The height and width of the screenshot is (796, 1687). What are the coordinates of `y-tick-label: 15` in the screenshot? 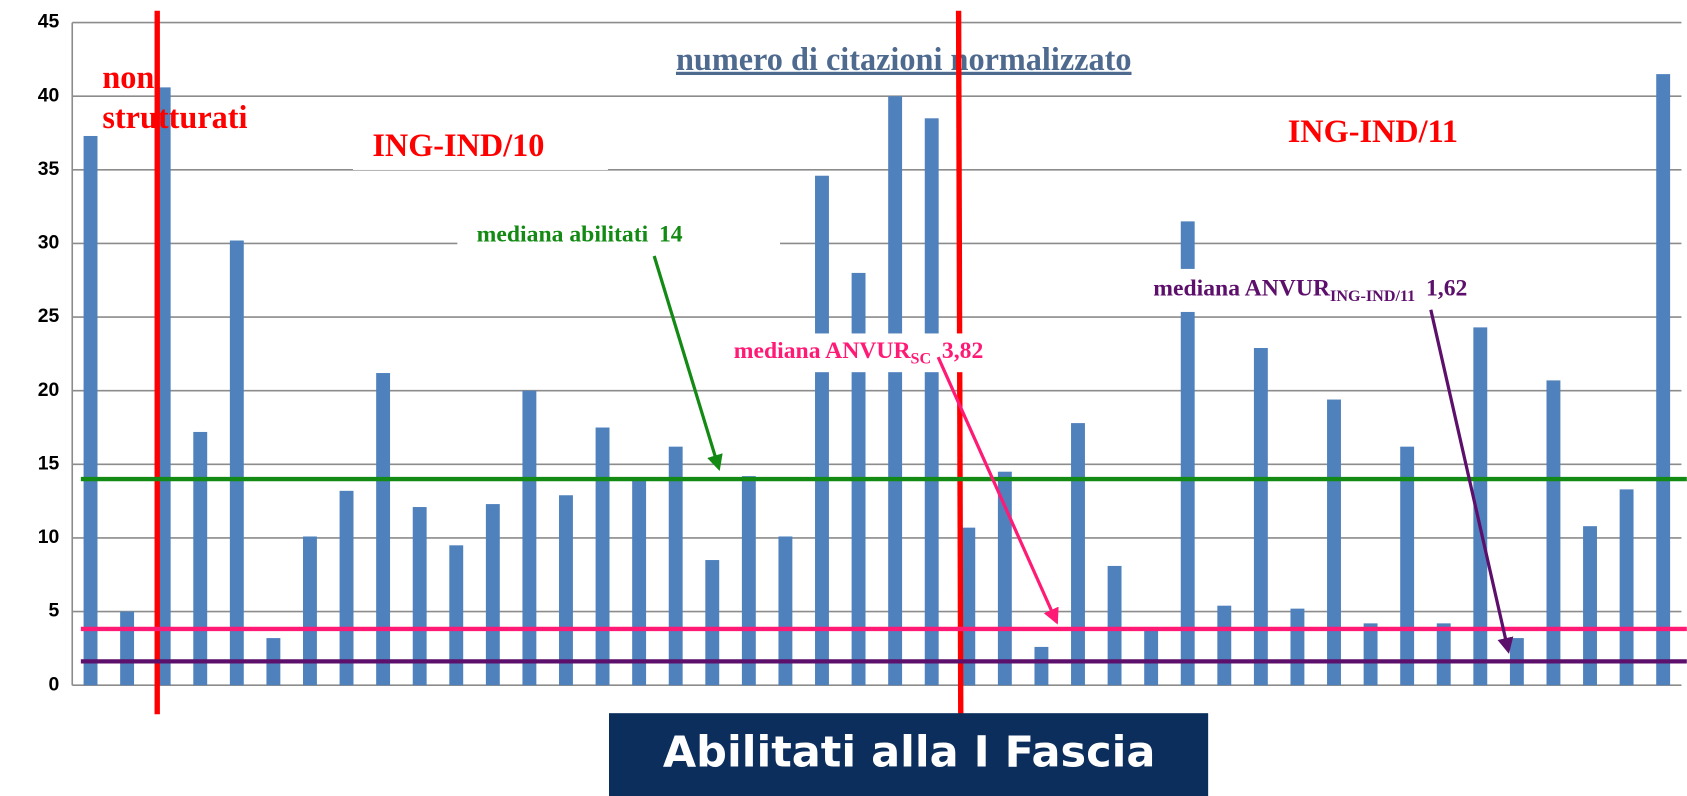 It's located at (49, 463).